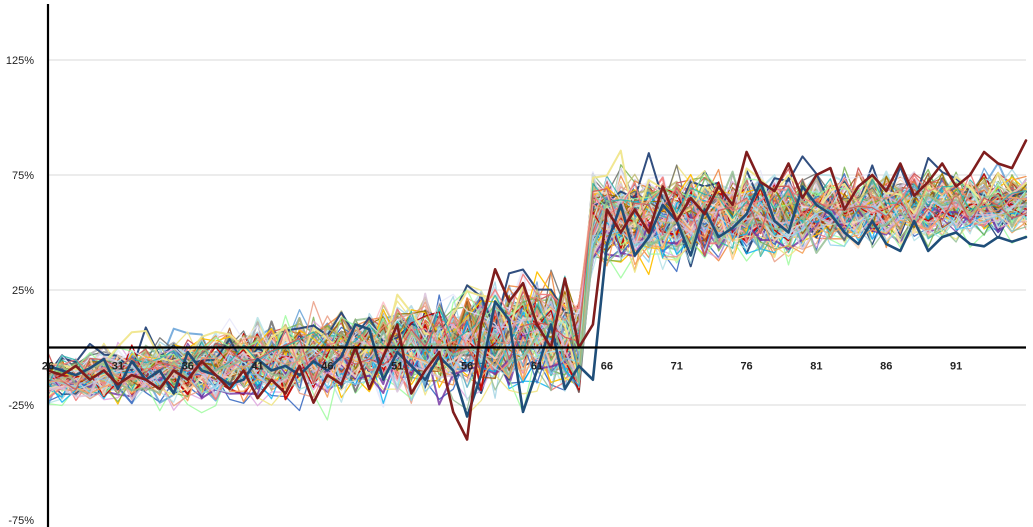  Describe the element at coordinates (956, 367) in the screenshot. I see `x-tick-label: 91` at that location.